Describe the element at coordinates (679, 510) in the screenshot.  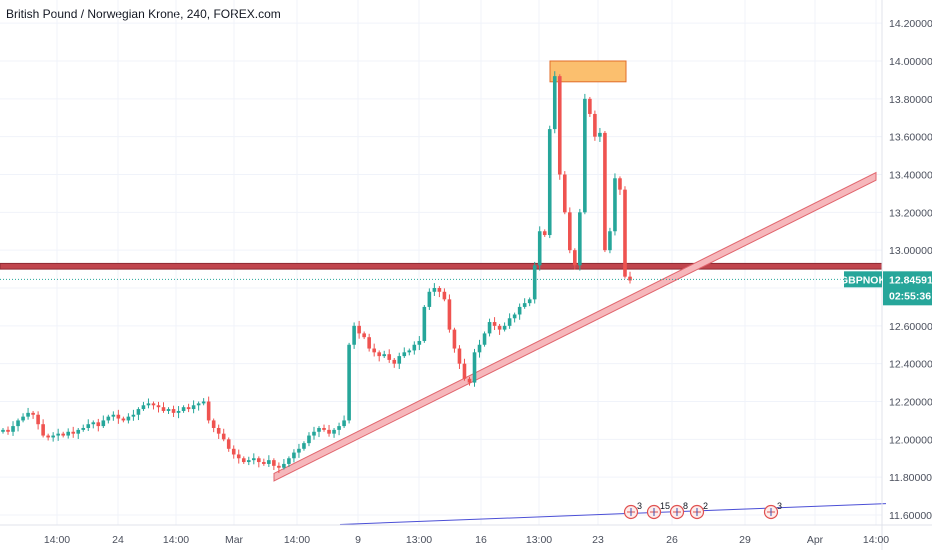
I see `event-marker: 8` at that location.